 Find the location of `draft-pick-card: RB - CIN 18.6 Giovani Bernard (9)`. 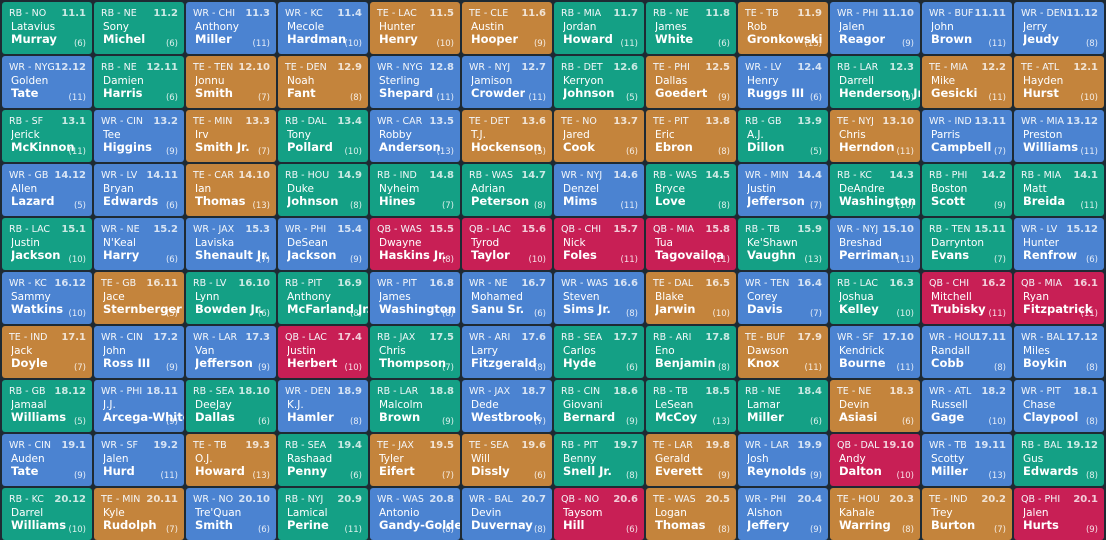

draft-pick-card: RB - CIN 18.6 Giovani Bernard (9) is located at coordinates (599, 406).